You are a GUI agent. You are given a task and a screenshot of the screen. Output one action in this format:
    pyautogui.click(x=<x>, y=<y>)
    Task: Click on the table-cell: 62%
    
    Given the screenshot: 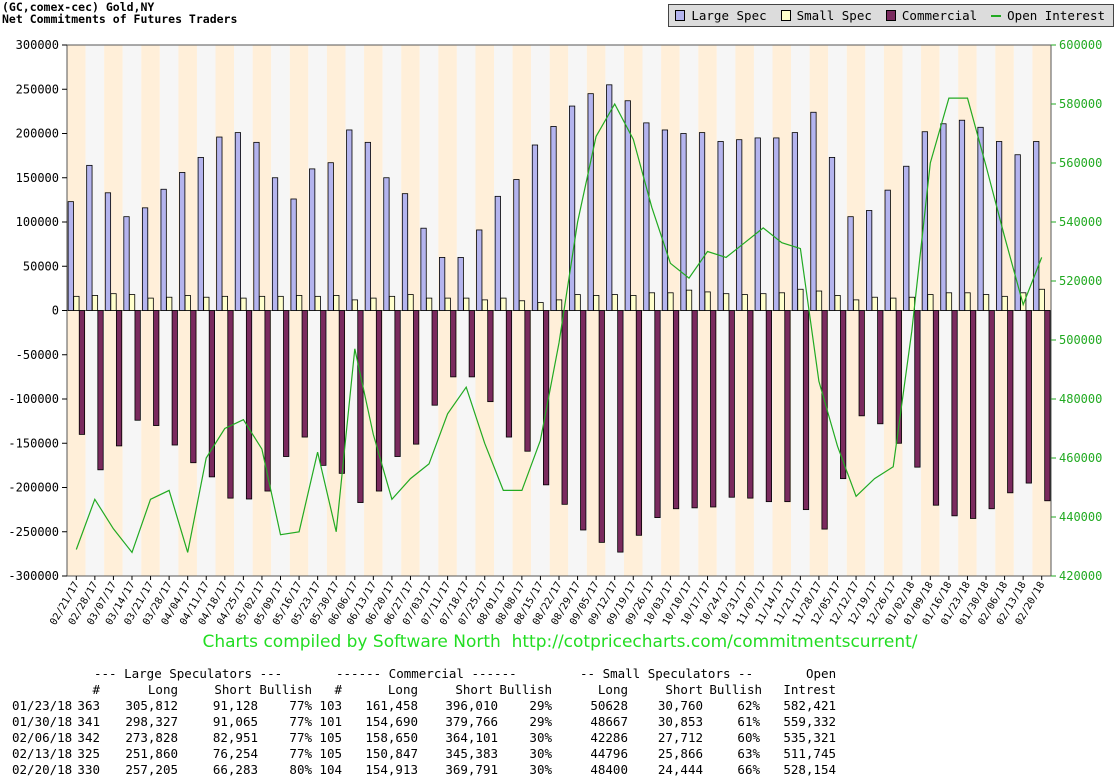 What is the action you would take?
    pyautogui.click(x=748, y=705)
    